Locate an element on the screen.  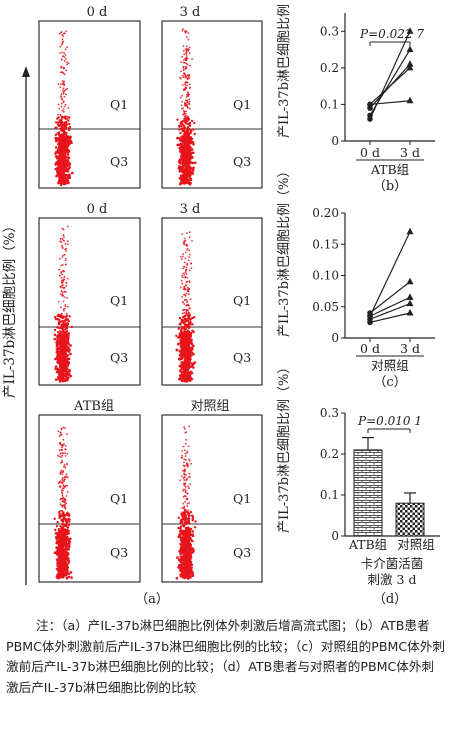
bar is located at coordinates (410, 519).